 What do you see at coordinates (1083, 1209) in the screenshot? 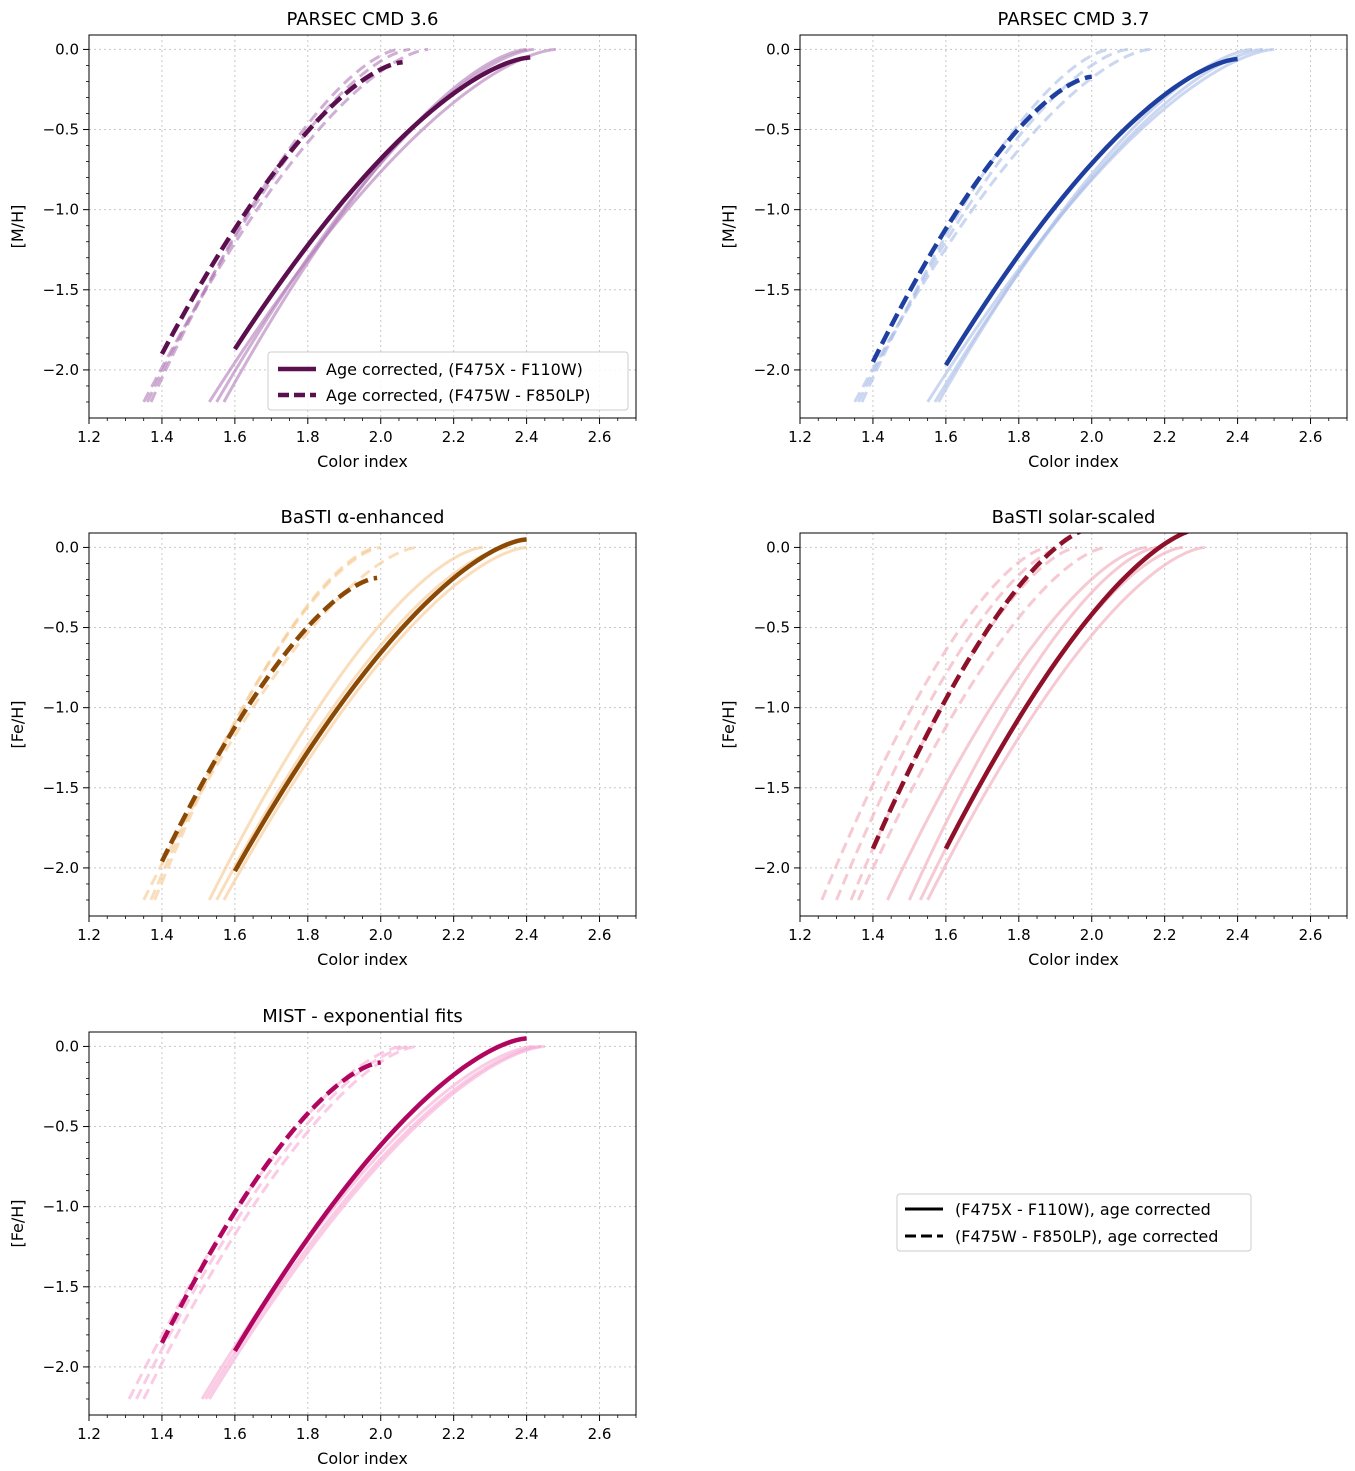
I see `figure-legend-solid-label: (F475X - F110W), age corrected` at bounding box center [1083, 1209].